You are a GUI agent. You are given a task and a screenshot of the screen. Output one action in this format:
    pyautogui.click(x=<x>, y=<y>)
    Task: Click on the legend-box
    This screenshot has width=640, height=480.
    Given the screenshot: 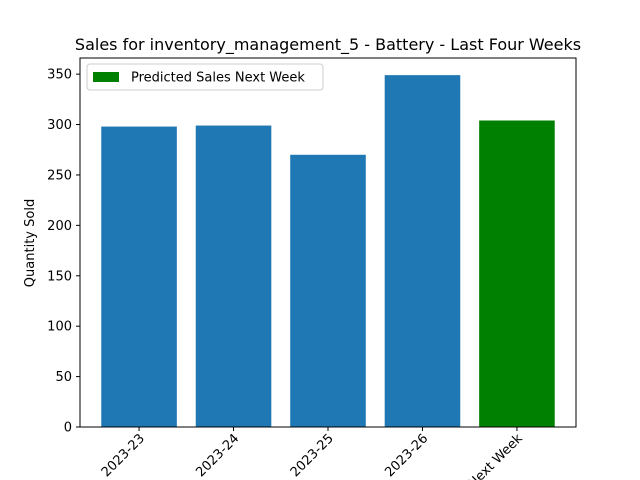 What is the action you would take?
    pyautogui.click(x=205, y=77)
    